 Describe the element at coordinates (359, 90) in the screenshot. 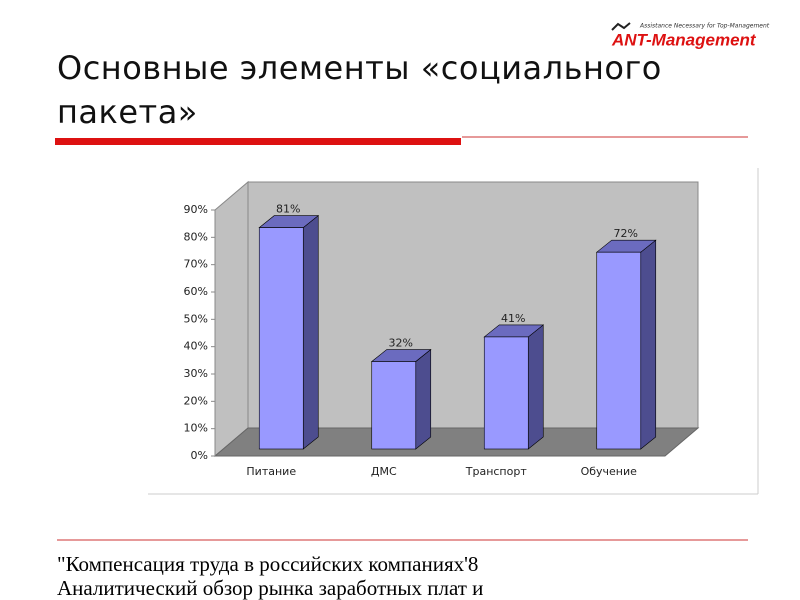

I see `slide-title: Основные элементы «социального пакета»` at that location.